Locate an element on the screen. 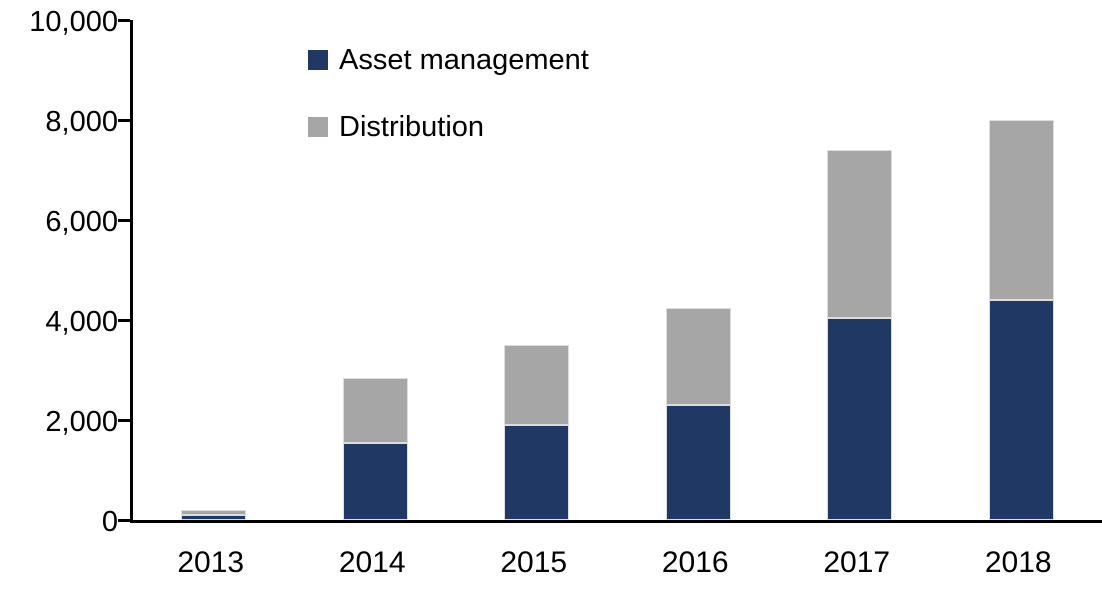 Image resolution: width=1102 pixels, height=594 pixels. bar-segment-2017-asset-management is located at coordinates (860, 418).